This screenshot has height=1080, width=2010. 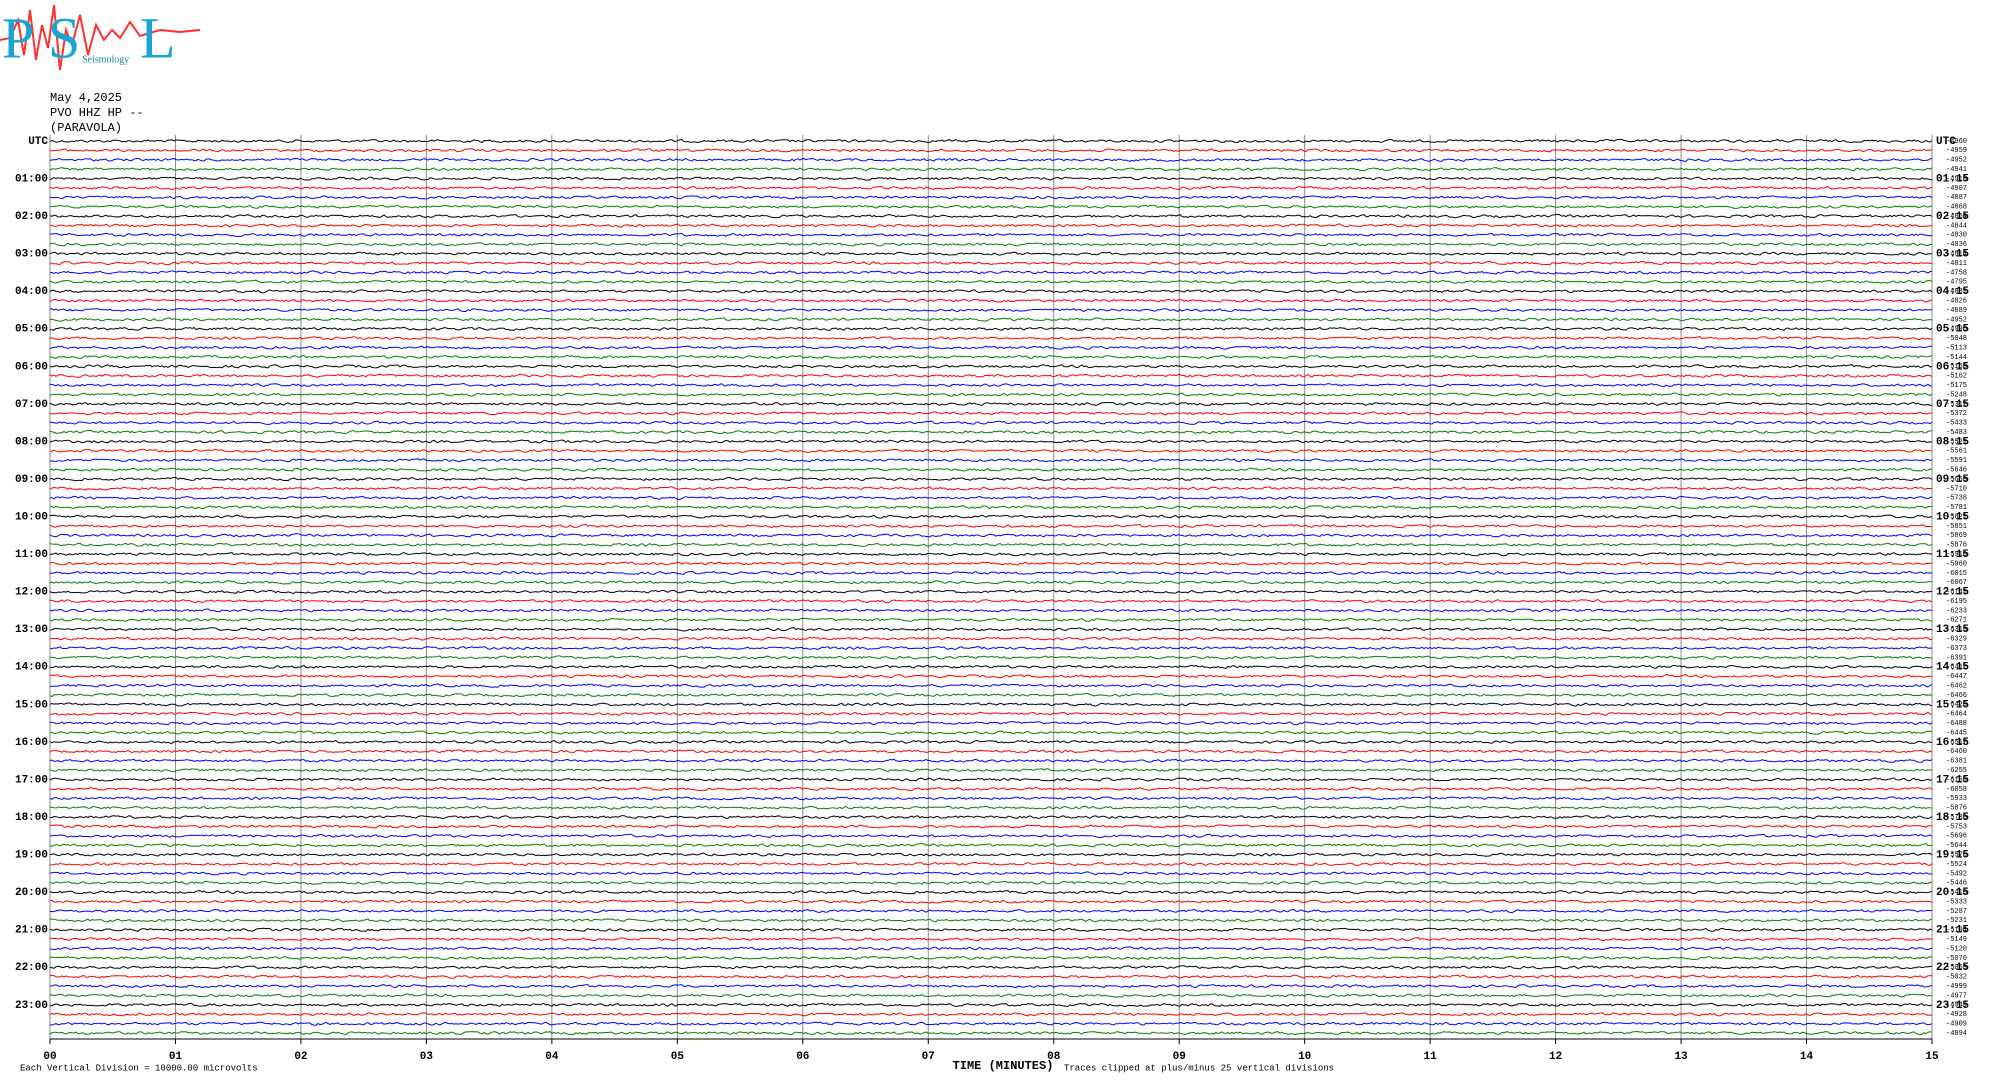 What do you see at coordinates (1956, 996) in the screenshot?
I see `trace-offset: -4977` at bounding box center [1956, 996].